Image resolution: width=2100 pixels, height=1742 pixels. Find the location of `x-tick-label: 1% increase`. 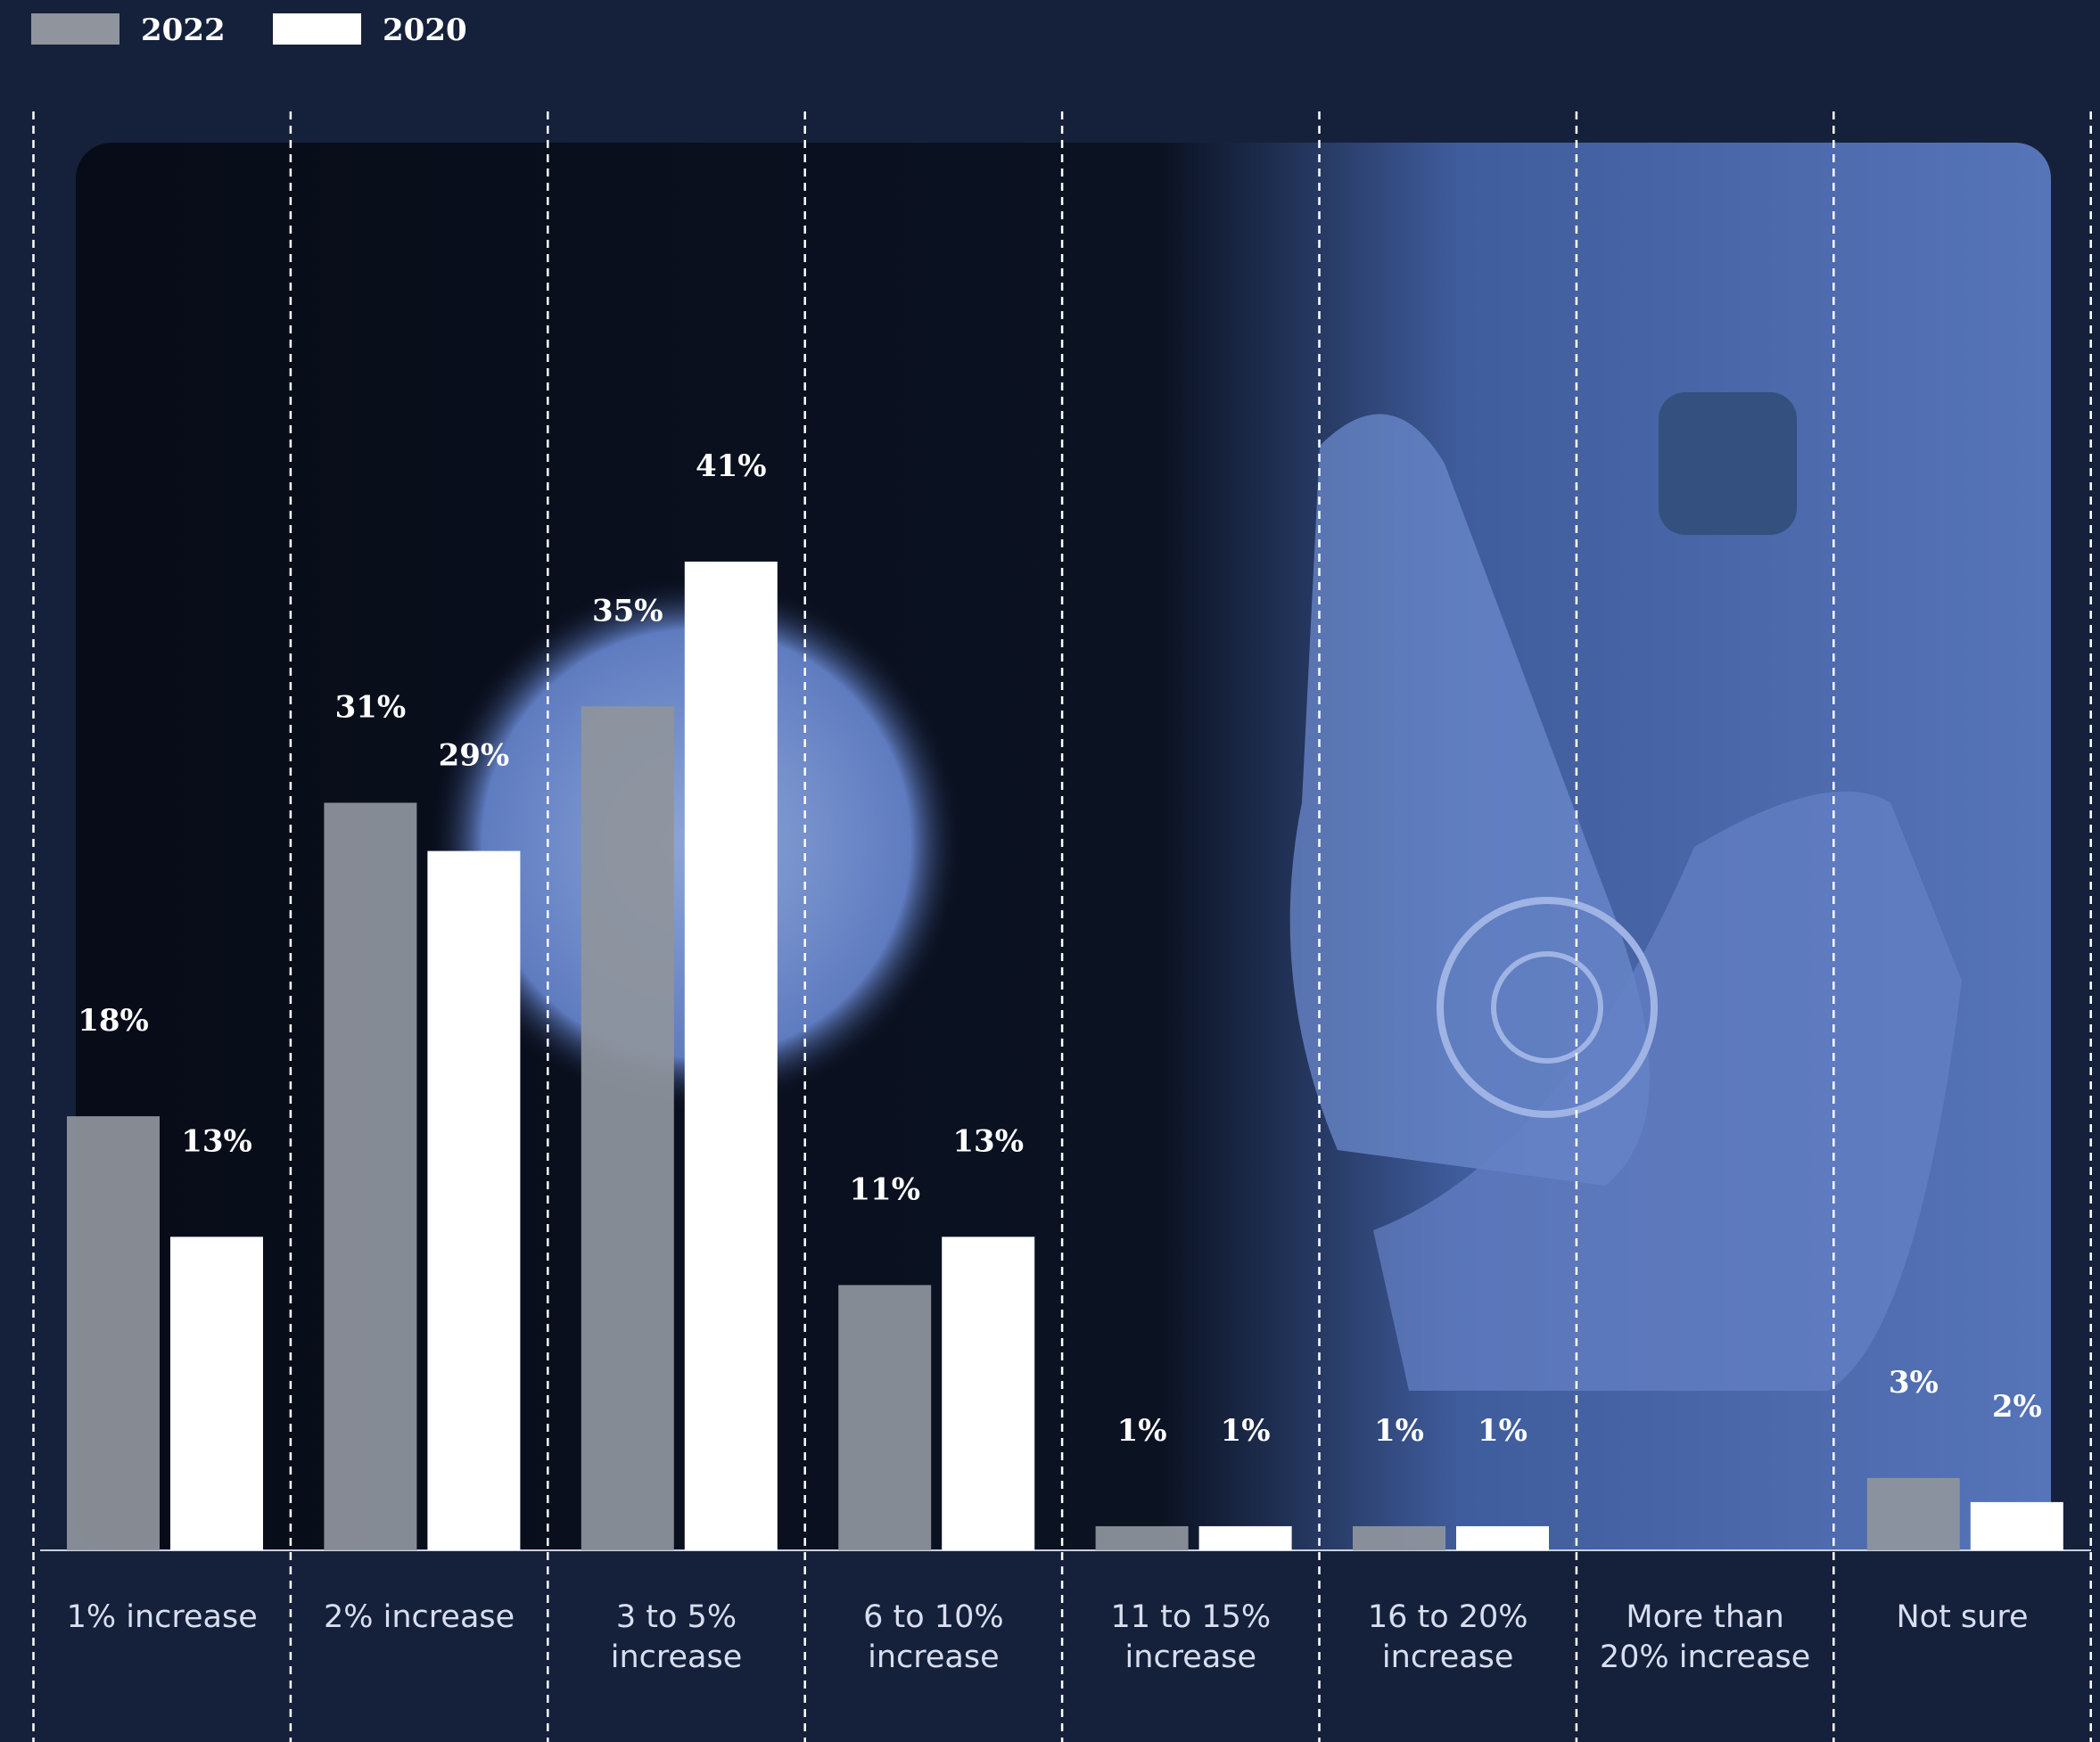

x-tick-label: 1% increase is located at coordinates (162, 1617).